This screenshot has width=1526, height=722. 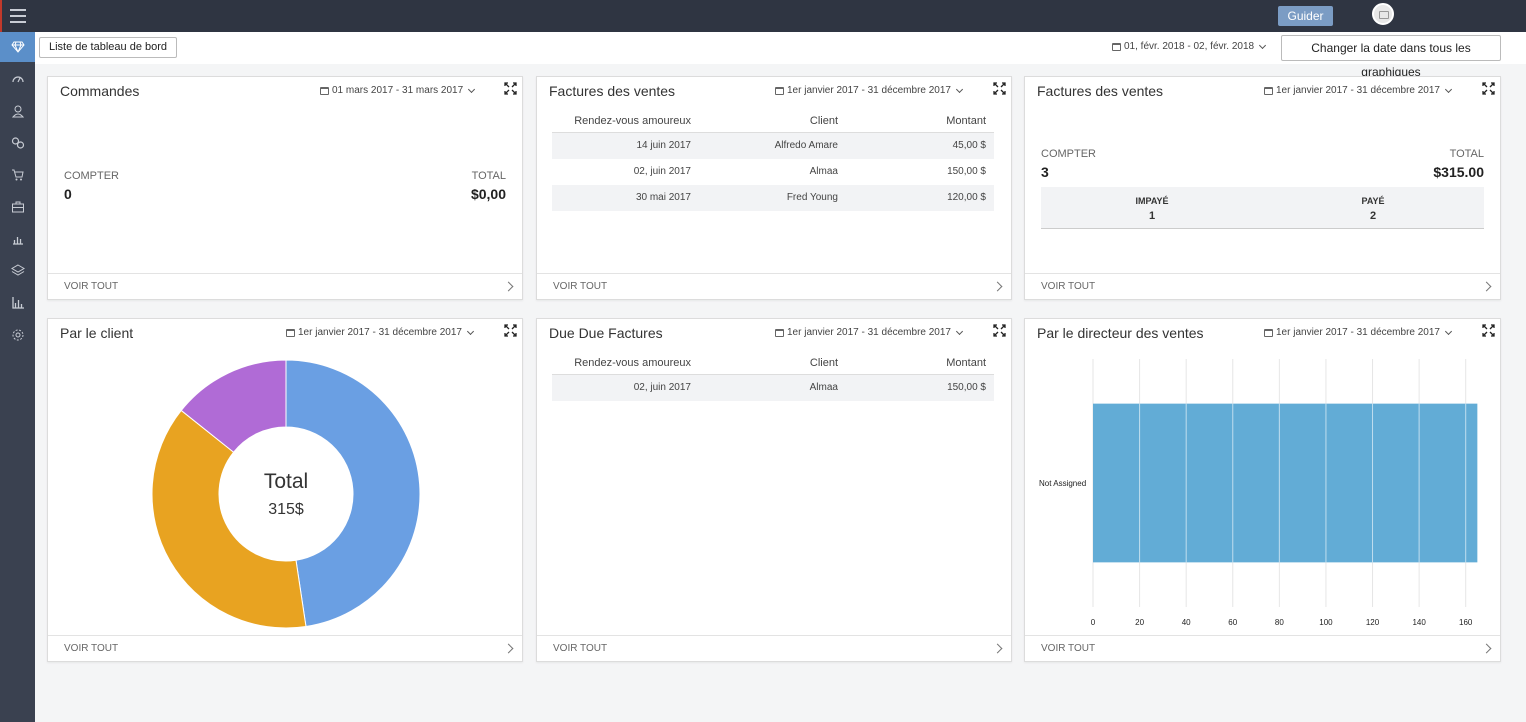 I want to click on card-title: Par le client, so click(x=97, y=333).